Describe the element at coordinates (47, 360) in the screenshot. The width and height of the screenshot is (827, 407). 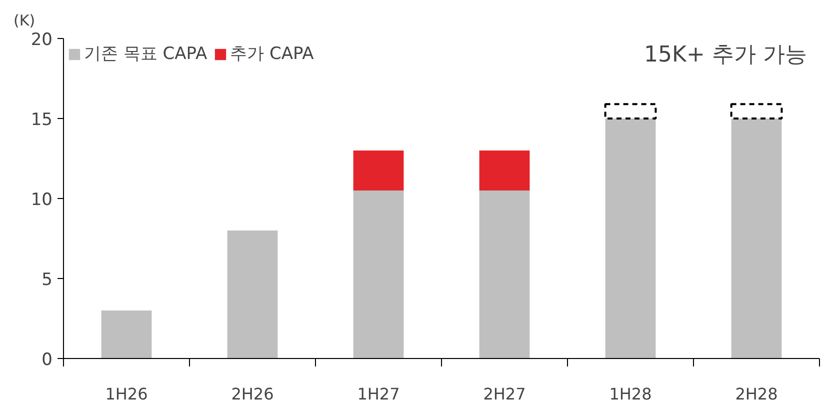
I see `y-tick-label: 0` at that location.